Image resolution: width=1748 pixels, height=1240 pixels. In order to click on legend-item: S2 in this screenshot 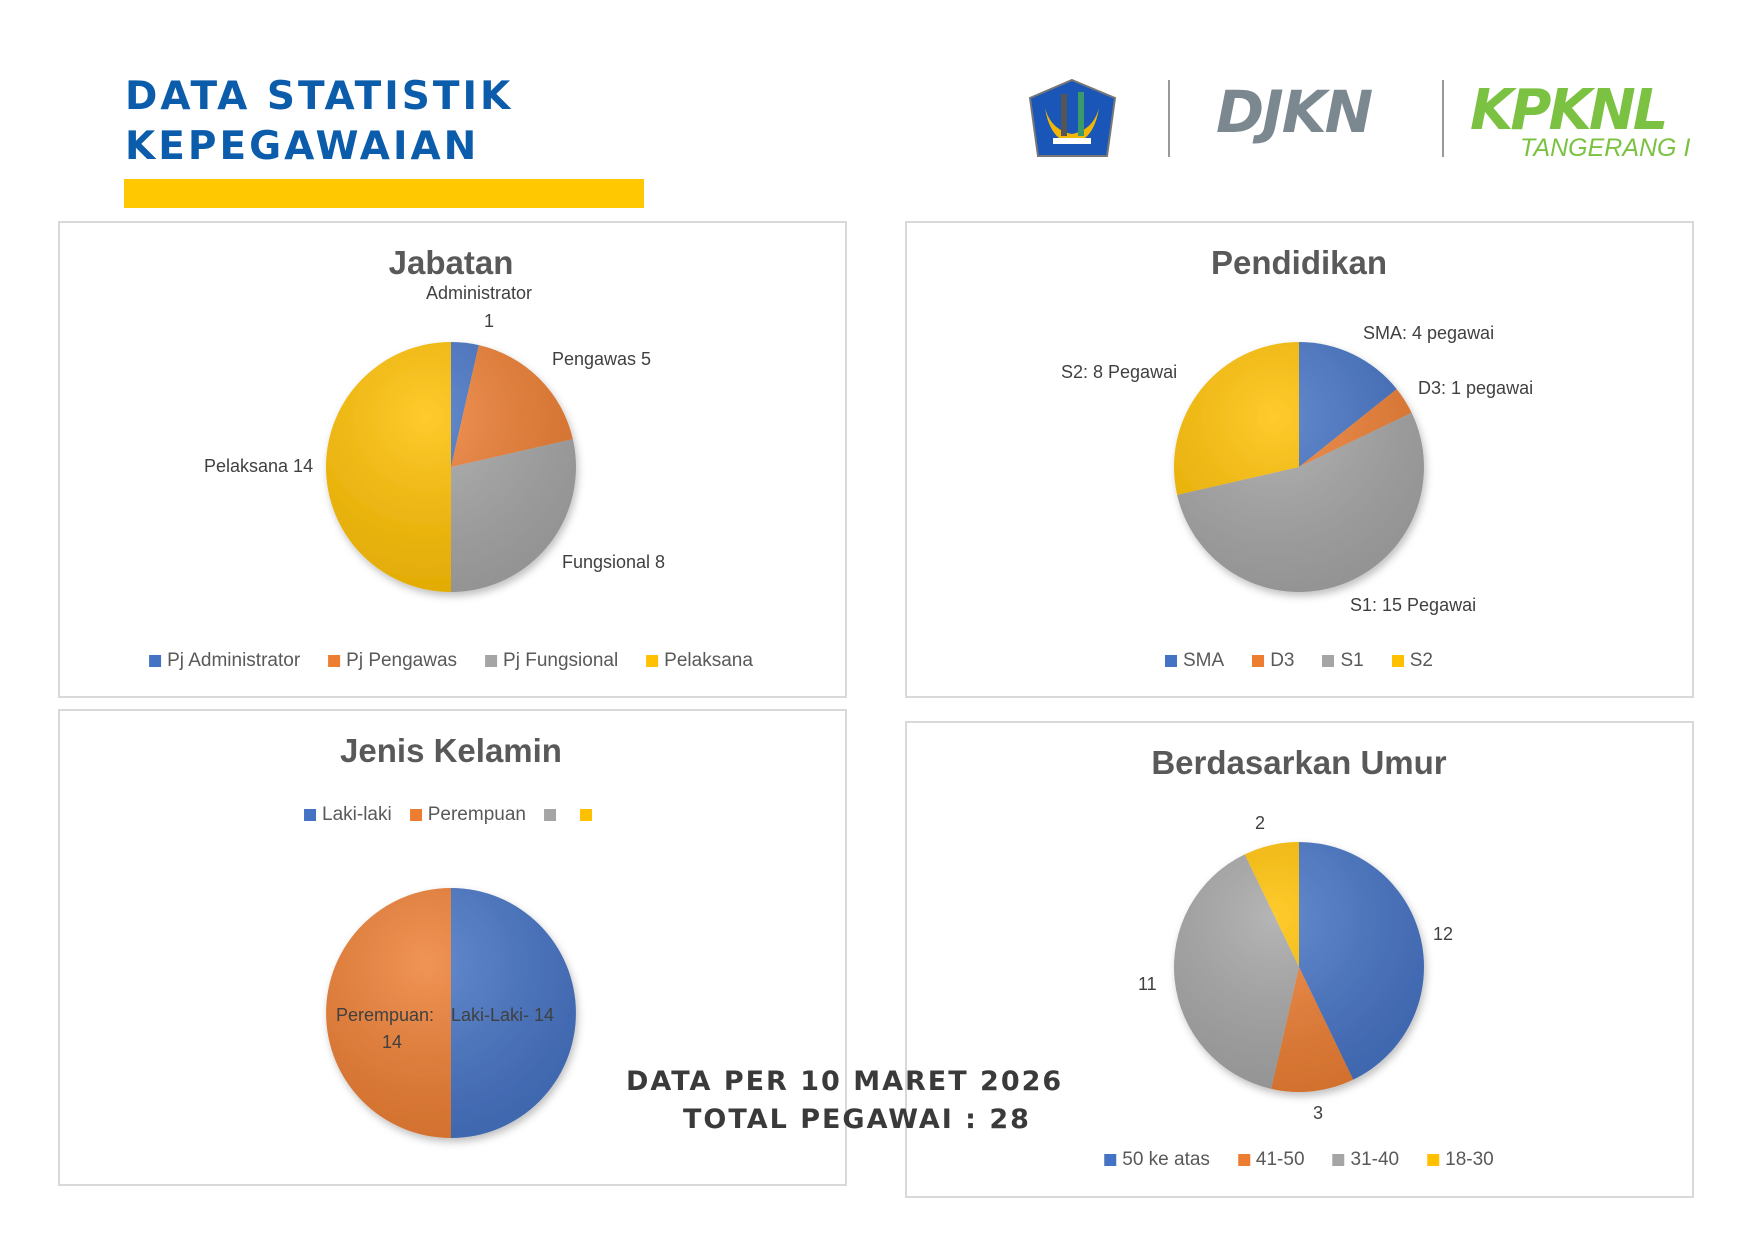, I will do `click(1412, 661)`.